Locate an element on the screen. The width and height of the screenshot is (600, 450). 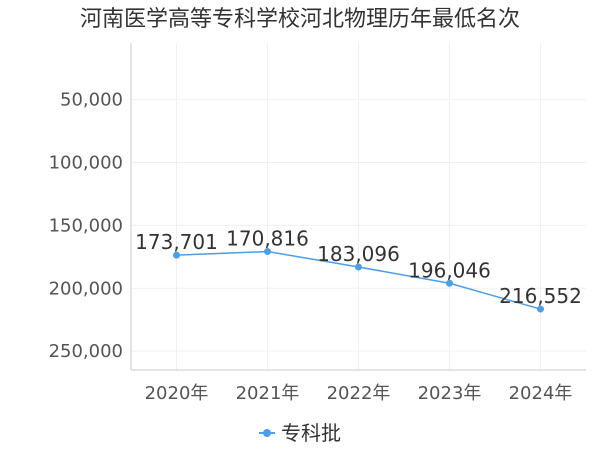
chart-title: 河南医学高等专科学校河北物理历年最低名次 is located at coordinates (299, 19).